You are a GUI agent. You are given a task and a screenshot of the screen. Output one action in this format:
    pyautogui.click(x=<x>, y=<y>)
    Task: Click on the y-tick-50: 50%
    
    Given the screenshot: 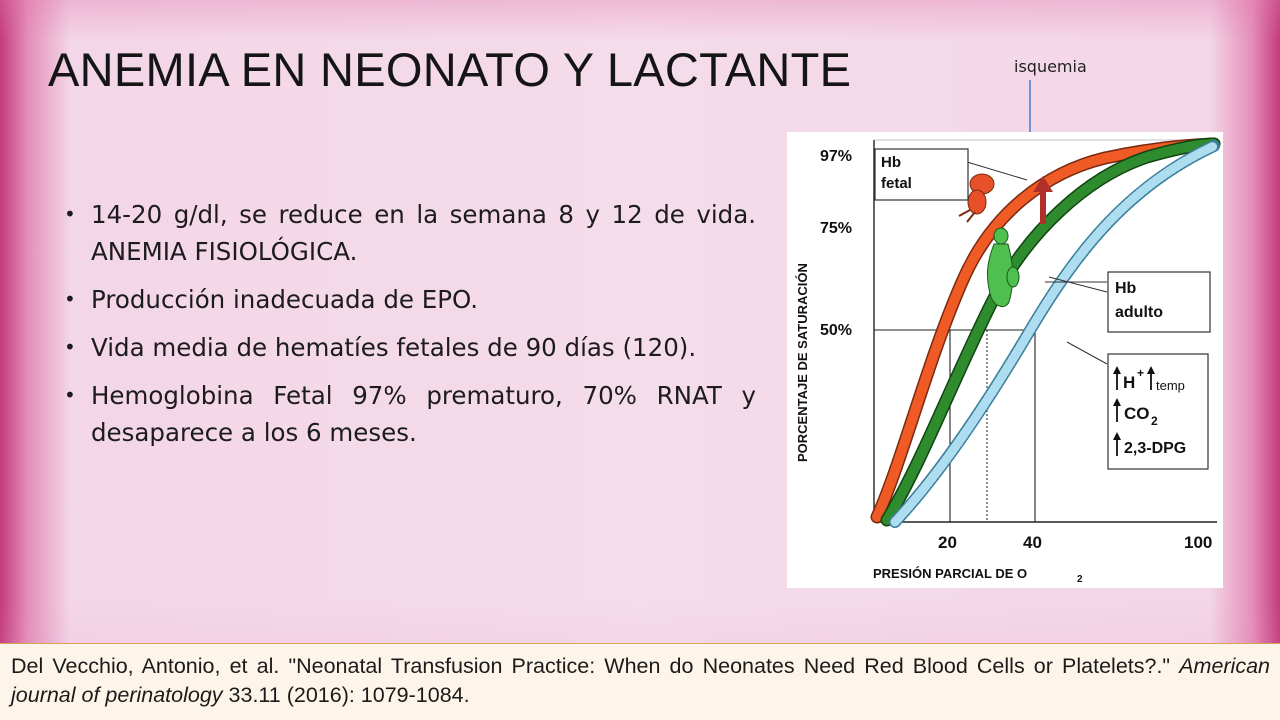 What is the action you would take?
    pyautogui.click(x=836, y=330)
    